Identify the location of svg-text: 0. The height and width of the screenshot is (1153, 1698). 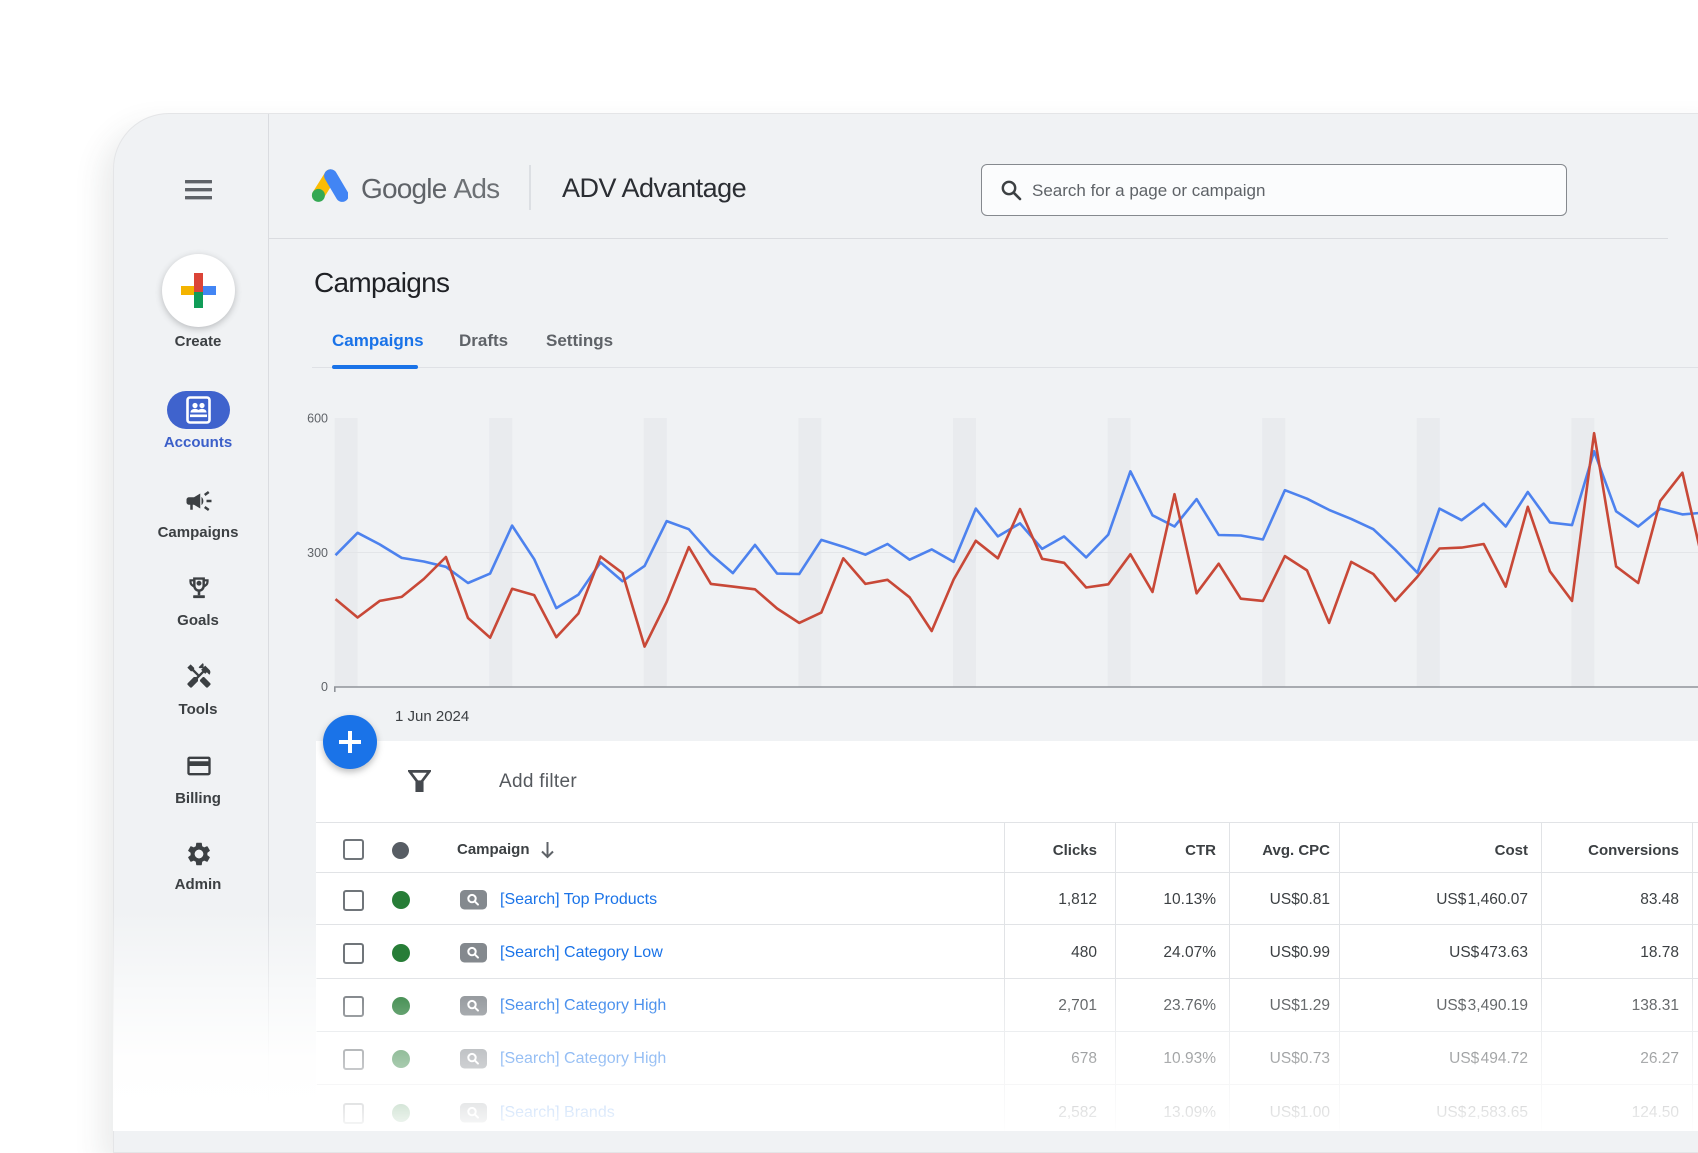
(324, 687).